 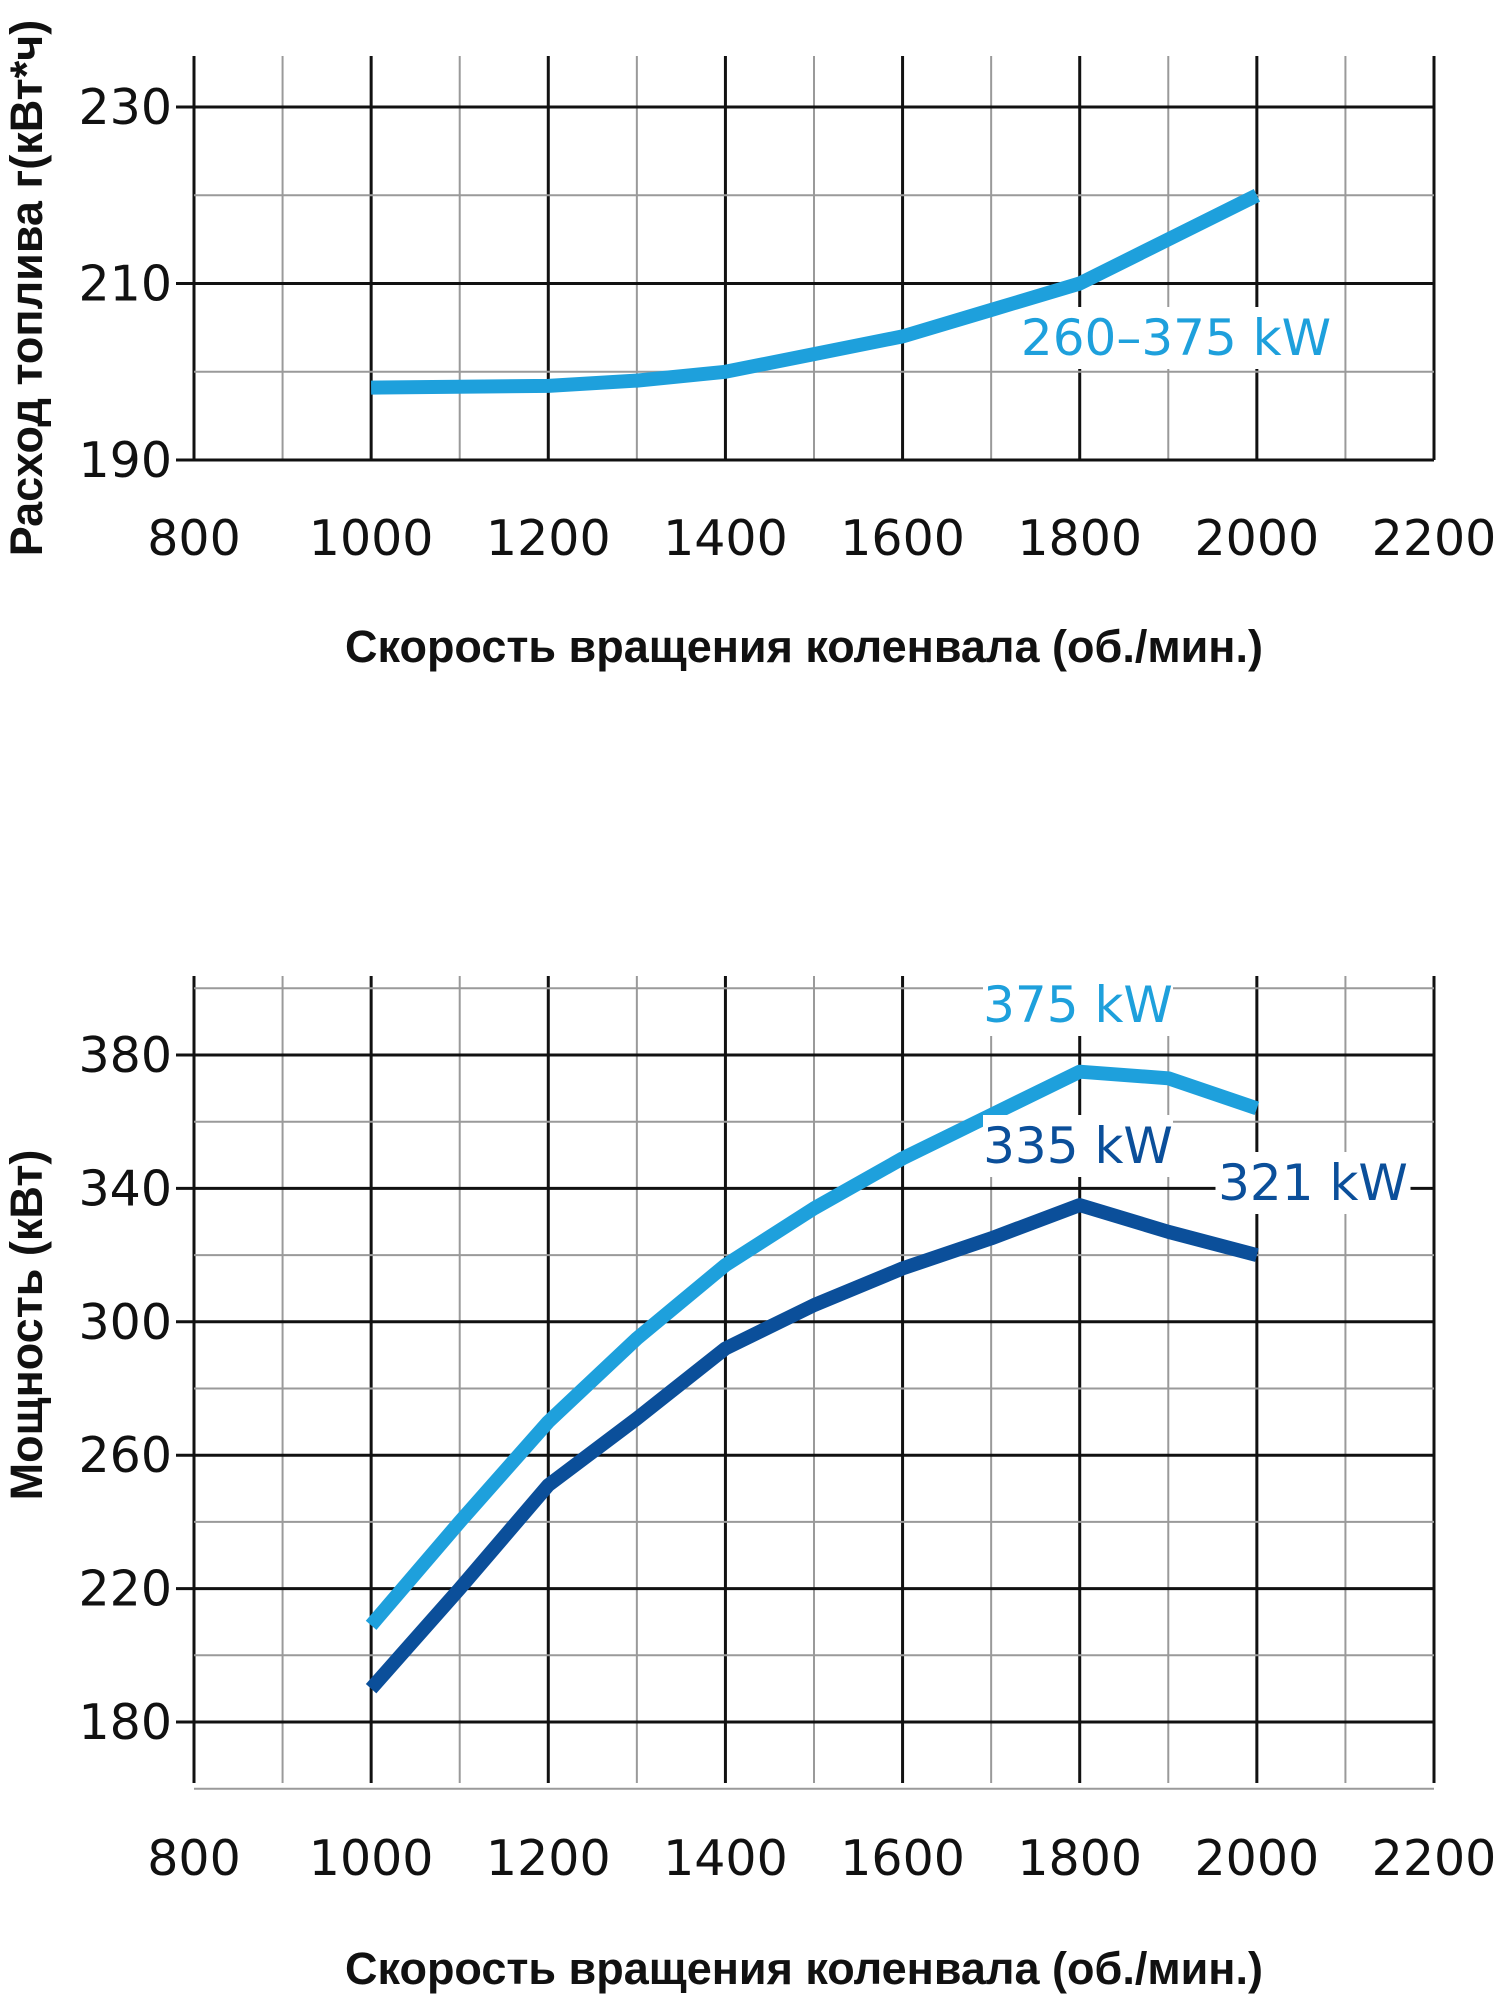 I want to click on power-y-tick-label: 260, so click(x=125, y=1455).